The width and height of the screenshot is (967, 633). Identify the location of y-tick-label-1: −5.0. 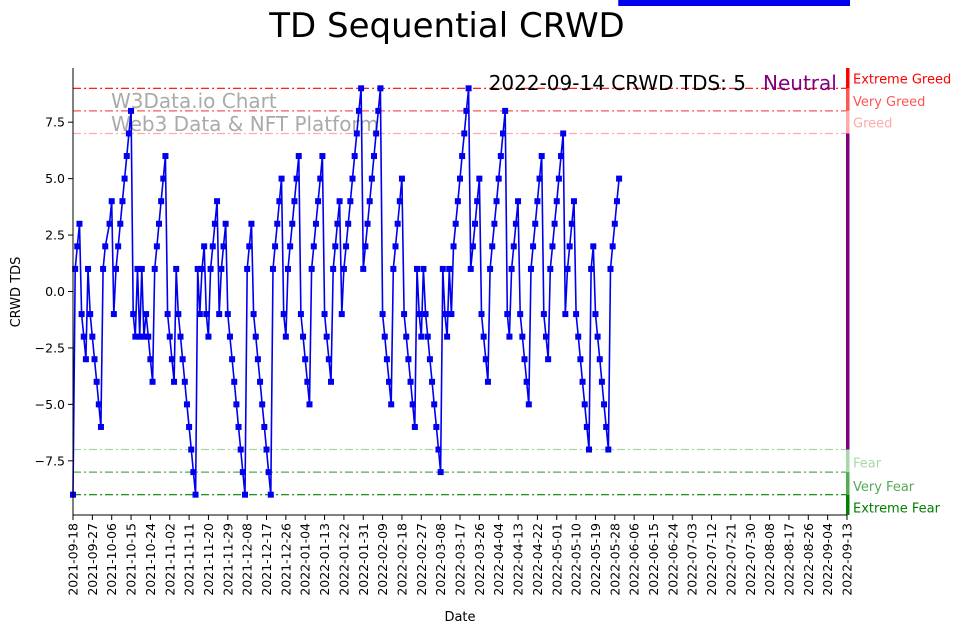
(50, 404).